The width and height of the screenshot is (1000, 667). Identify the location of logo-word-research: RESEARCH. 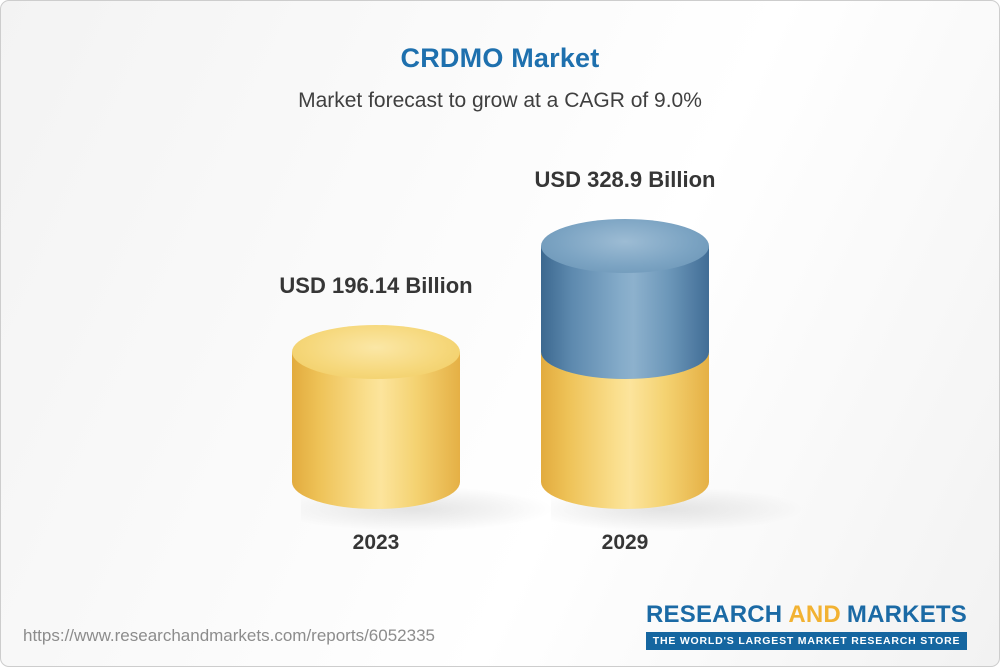
(714, 614).